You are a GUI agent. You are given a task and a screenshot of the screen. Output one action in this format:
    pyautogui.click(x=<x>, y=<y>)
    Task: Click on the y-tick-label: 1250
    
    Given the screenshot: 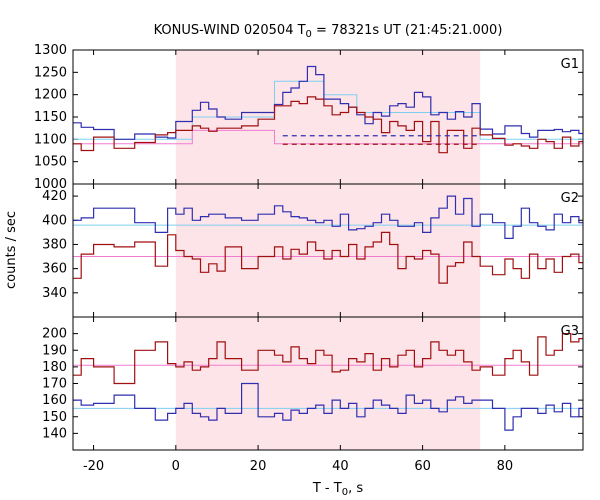 What is the action you would take?
    pyautogui.click(x=50, y=72)
    